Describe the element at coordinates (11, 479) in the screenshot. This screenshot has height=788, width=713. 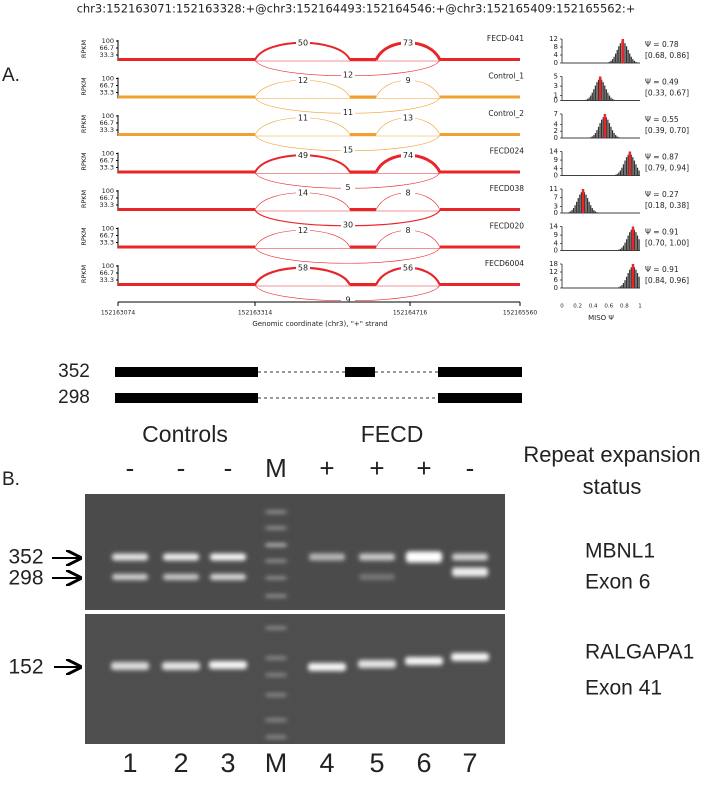
I see `panel-label: B.` at that location.